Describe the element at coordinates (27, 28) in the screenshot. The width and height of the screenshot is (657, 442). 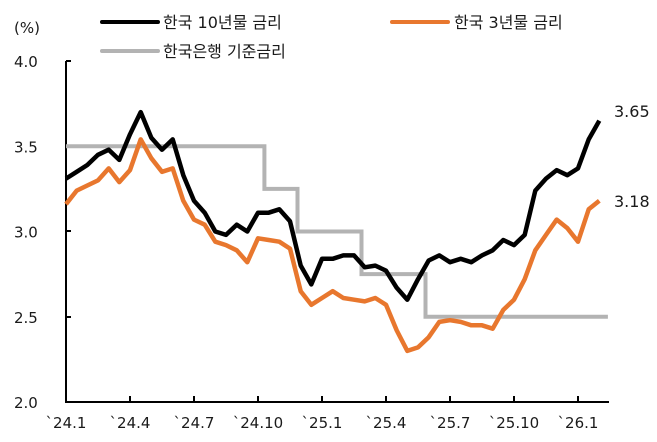
I see `y-axis-unit: (%)` at that location.